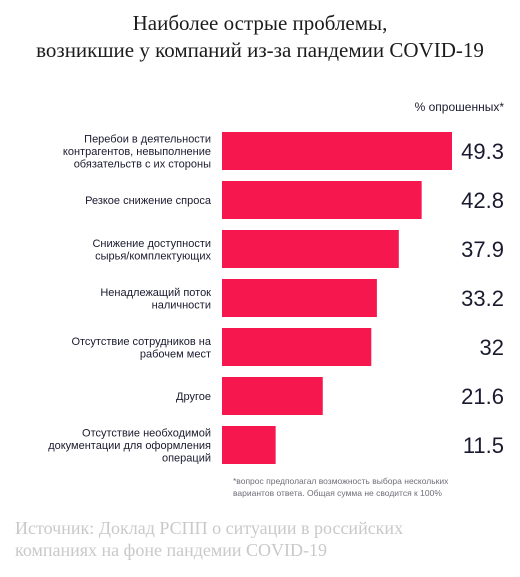 This screenshot has width=520, height=577. What do you see at coordinates (155, 293) in the screenshot?
I see `category-label: Ненадлежащий поток` at bounding box center [155, 293].